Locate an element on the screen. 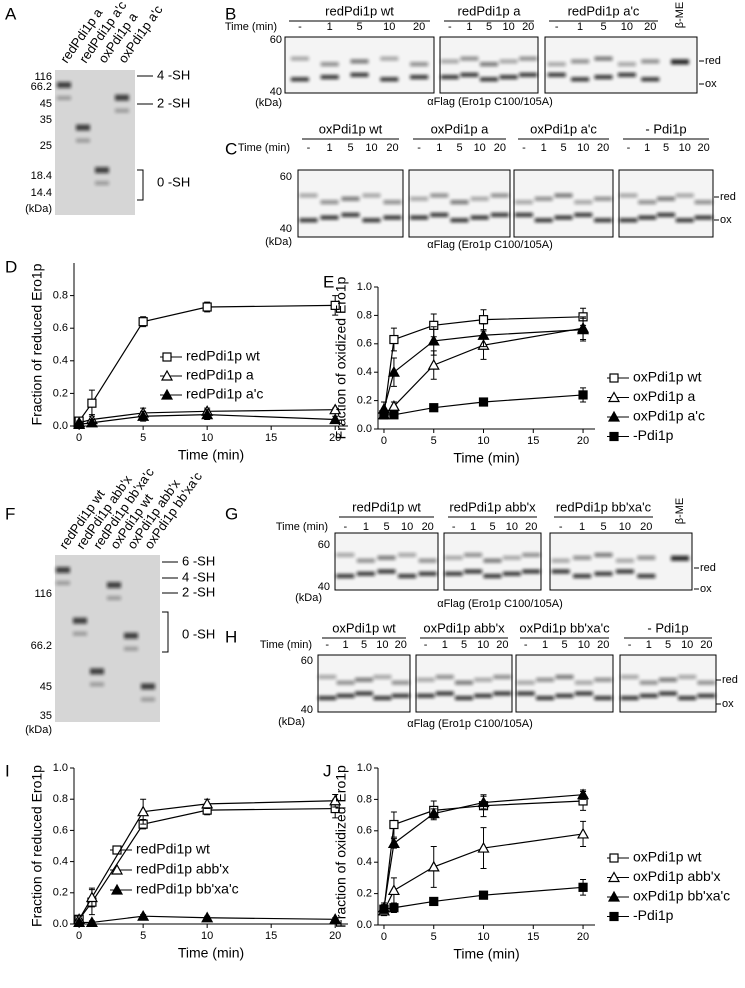  panel-letter: G is located at coordinates (231, 513).